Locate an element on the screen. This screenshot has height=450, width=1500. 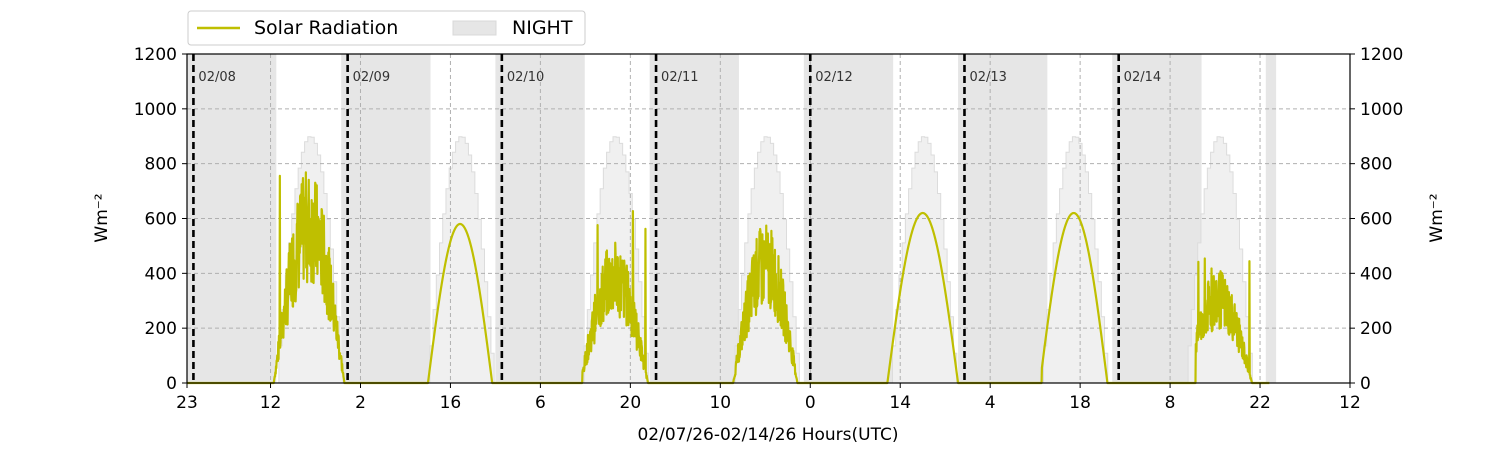
y-tick-label-right: 600 is located at coordinates (1376, 220).